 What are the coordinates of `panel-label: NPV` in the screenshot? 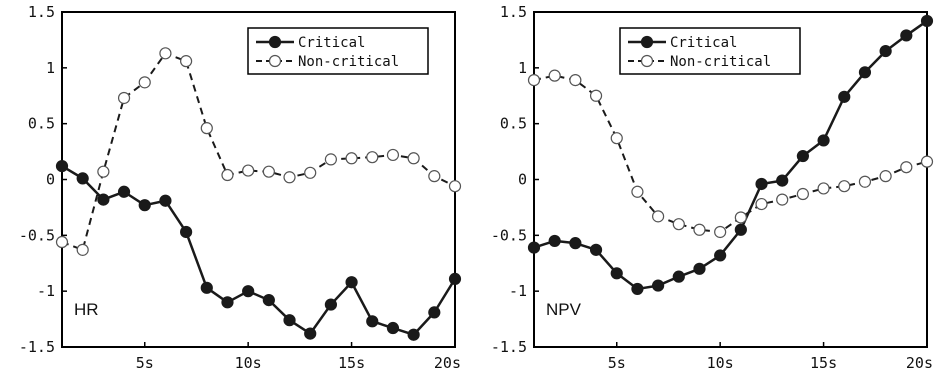 It's located at (564, 309).